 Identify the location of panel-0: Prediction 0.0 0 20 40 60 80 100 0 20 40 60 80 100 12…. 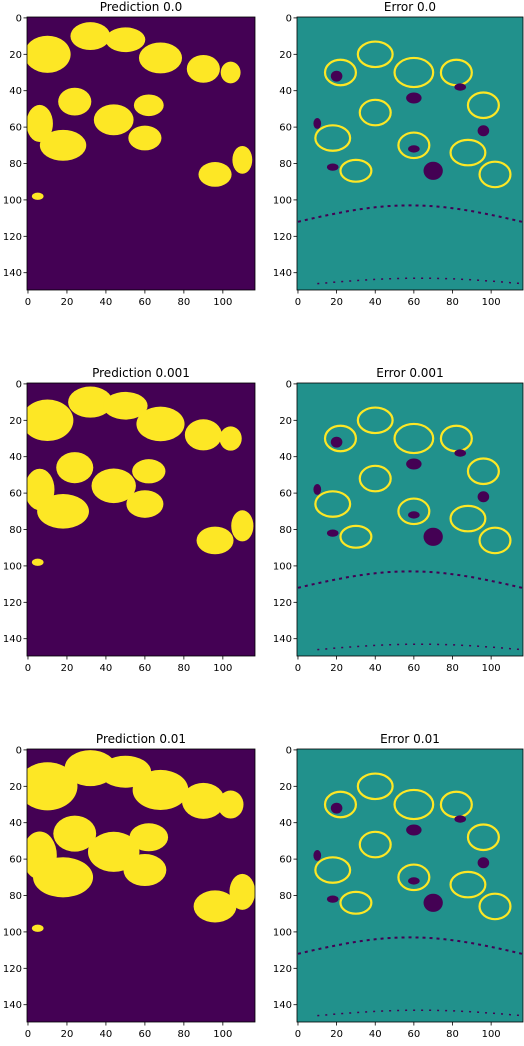
(129, 154).